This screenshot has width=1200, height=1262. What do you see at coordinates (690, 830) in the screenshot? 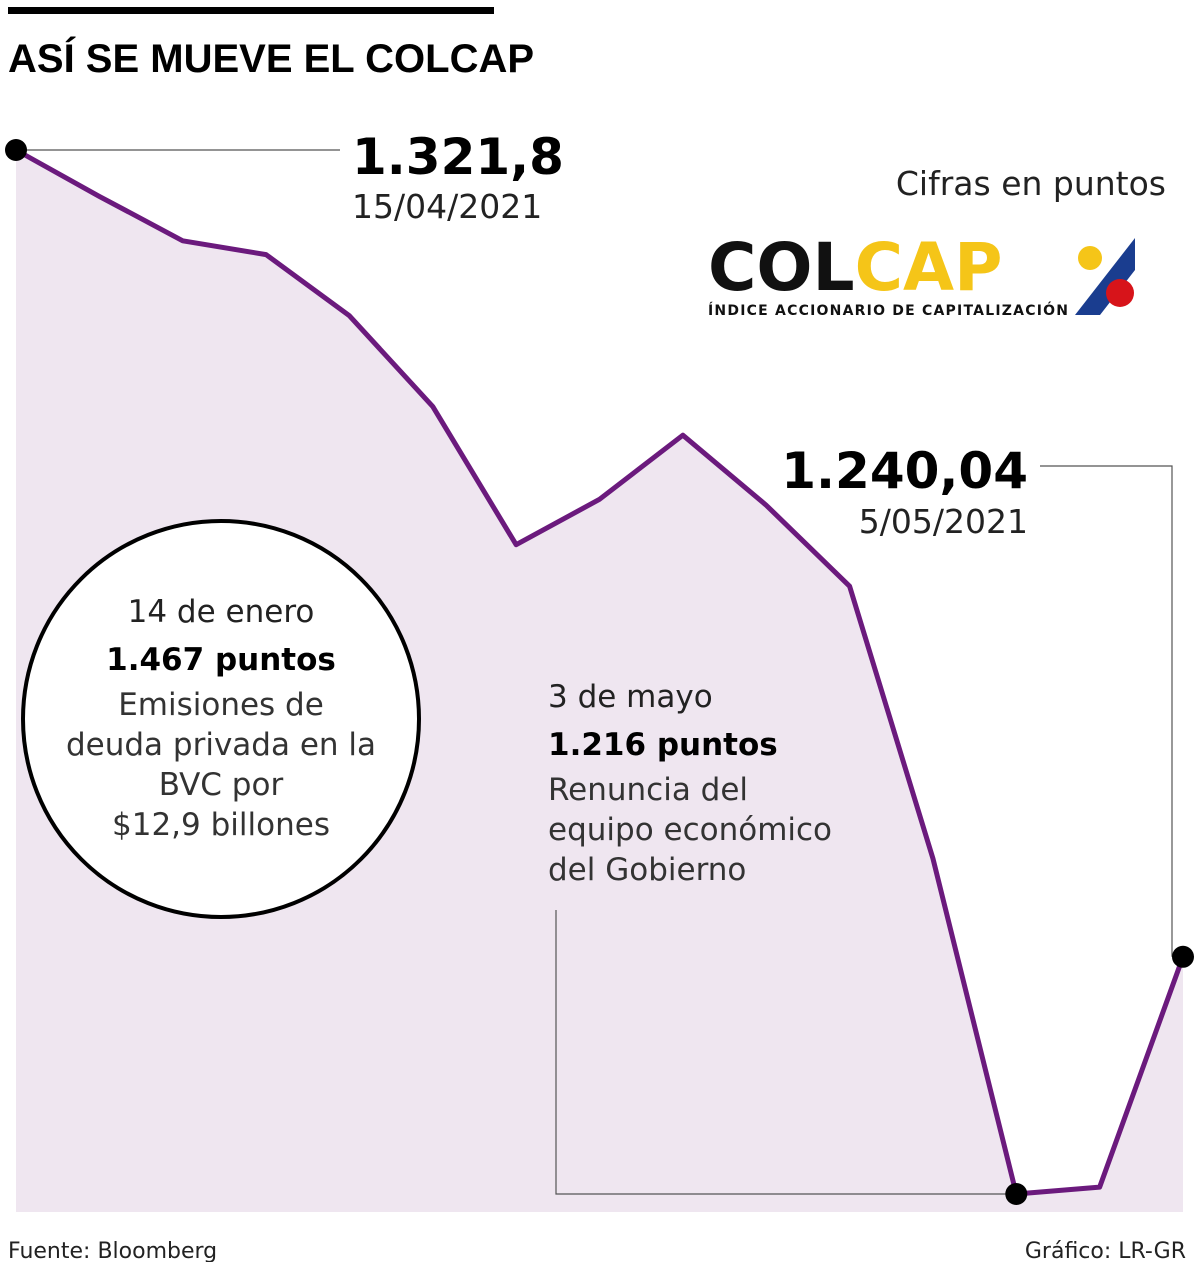
I see `annotation-text: equipo económico` at bounding box center [690, 830].